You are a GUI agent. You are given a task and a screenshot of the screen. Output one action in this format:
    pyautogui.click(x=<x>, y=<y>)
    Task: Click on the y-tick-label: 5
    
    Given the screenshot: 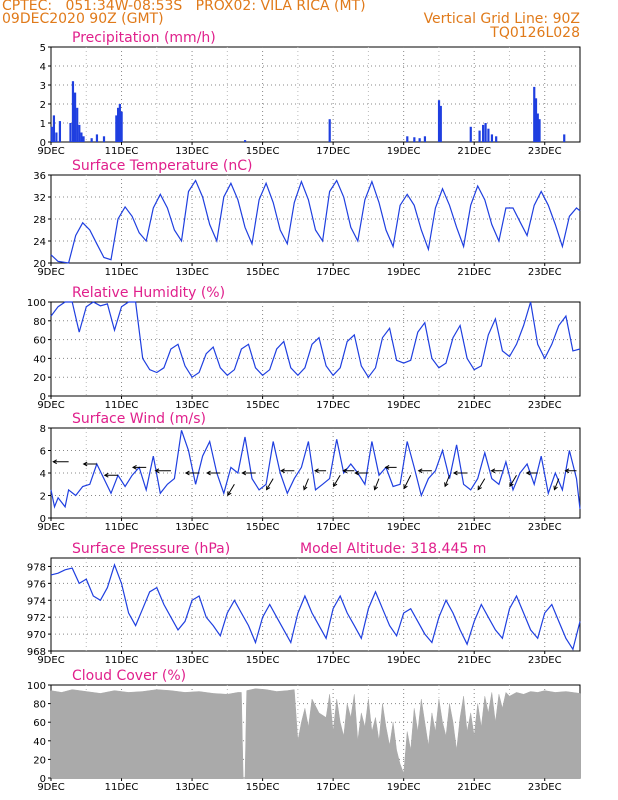 What is the action you would take?
    pyautogui.click(x=43, y=48)
    